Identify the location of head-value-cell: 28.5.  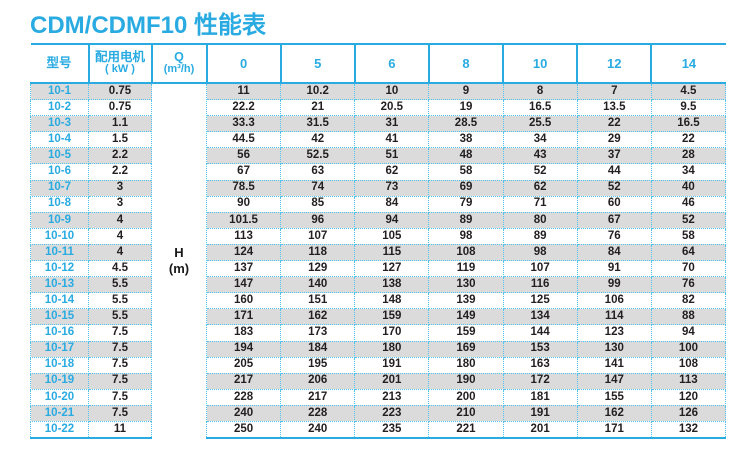
(466, 124).